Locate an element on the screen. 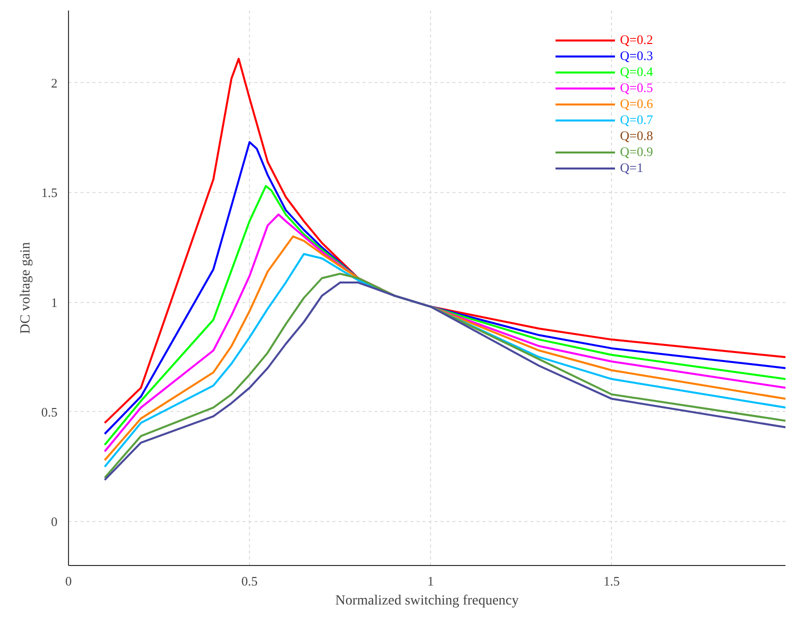 The image size is (787, 617). legend-label: Q=0.8 is located at coordinates (636, 136).